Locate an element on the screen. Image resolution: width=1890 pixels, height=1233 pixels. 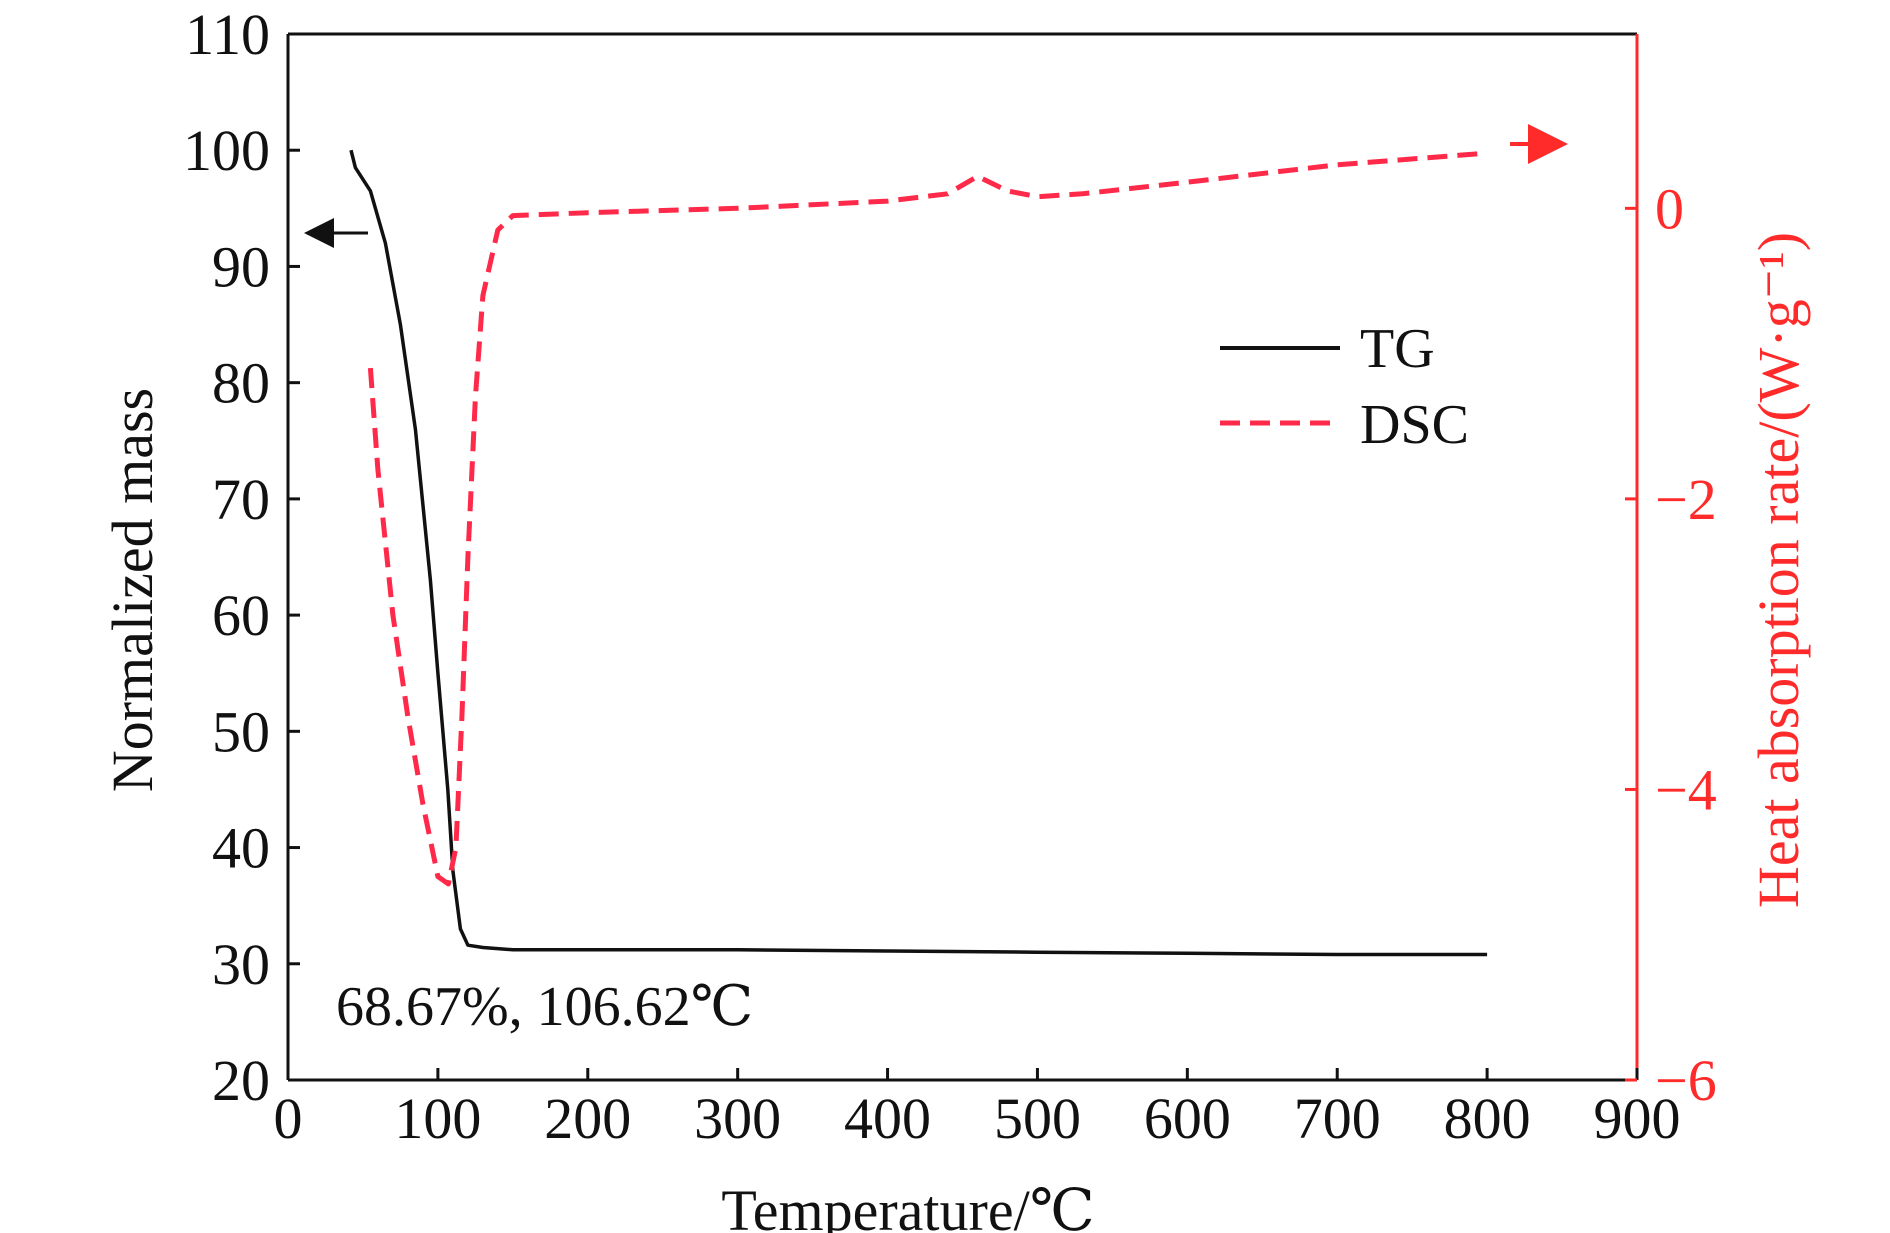
x-tick-label: 300 is located at coordinates (737, 1118).